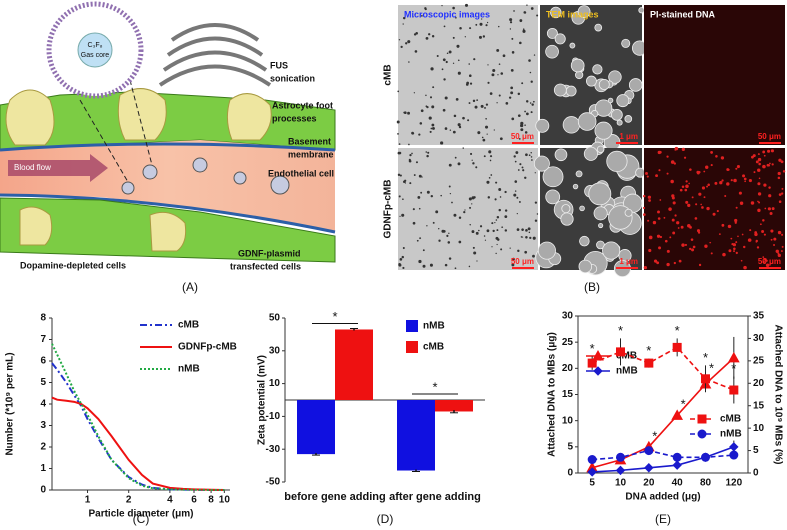  Describe the element at coordinates (385, 519) in the screenshot. I see `panel-label: (D)` at that location.